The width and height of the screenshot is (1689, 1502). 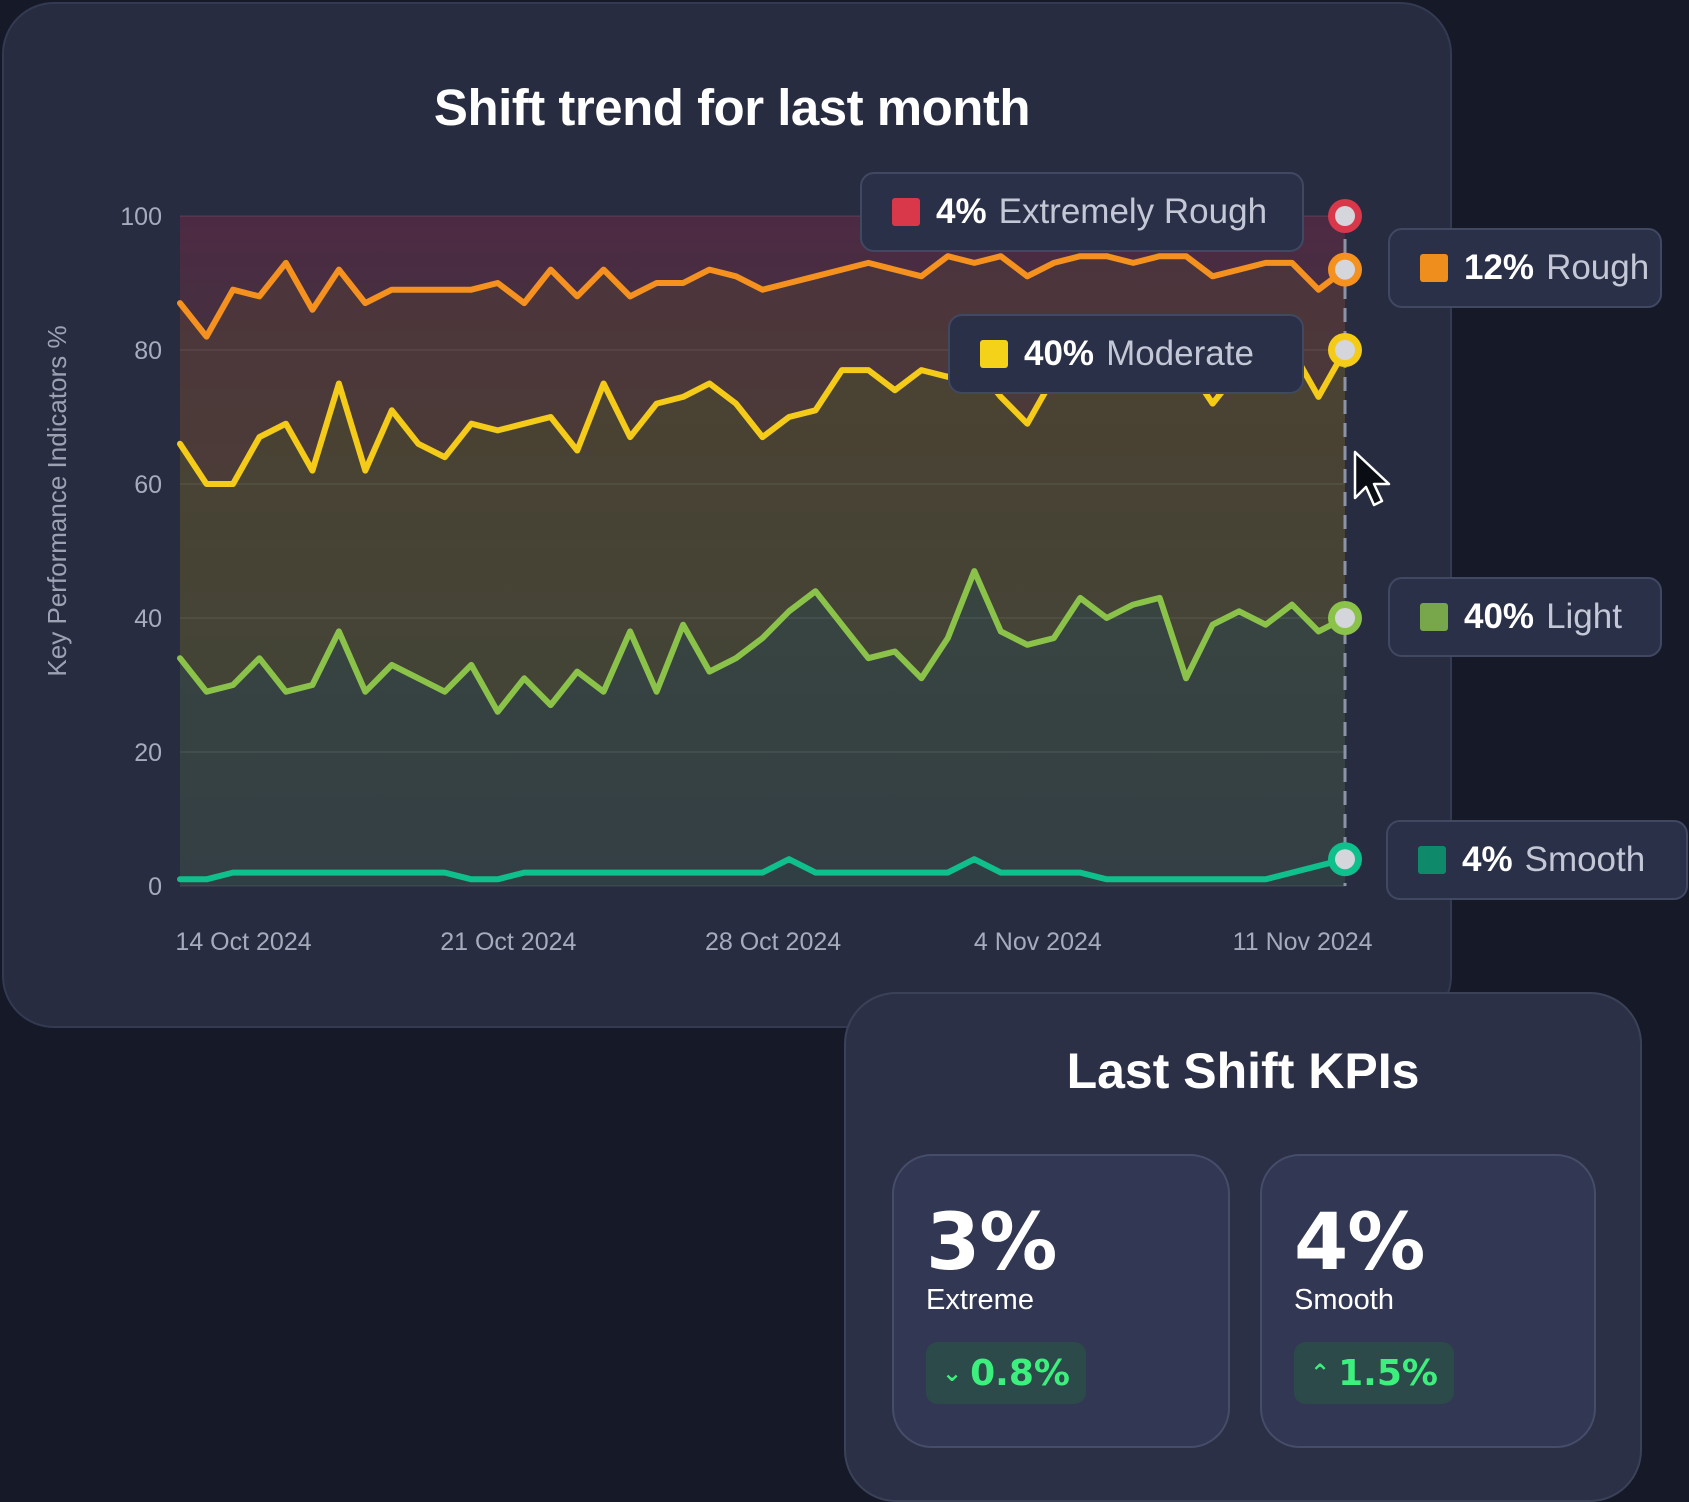 I want to click on y-tick-label: 20, so click(x=148, y=753).